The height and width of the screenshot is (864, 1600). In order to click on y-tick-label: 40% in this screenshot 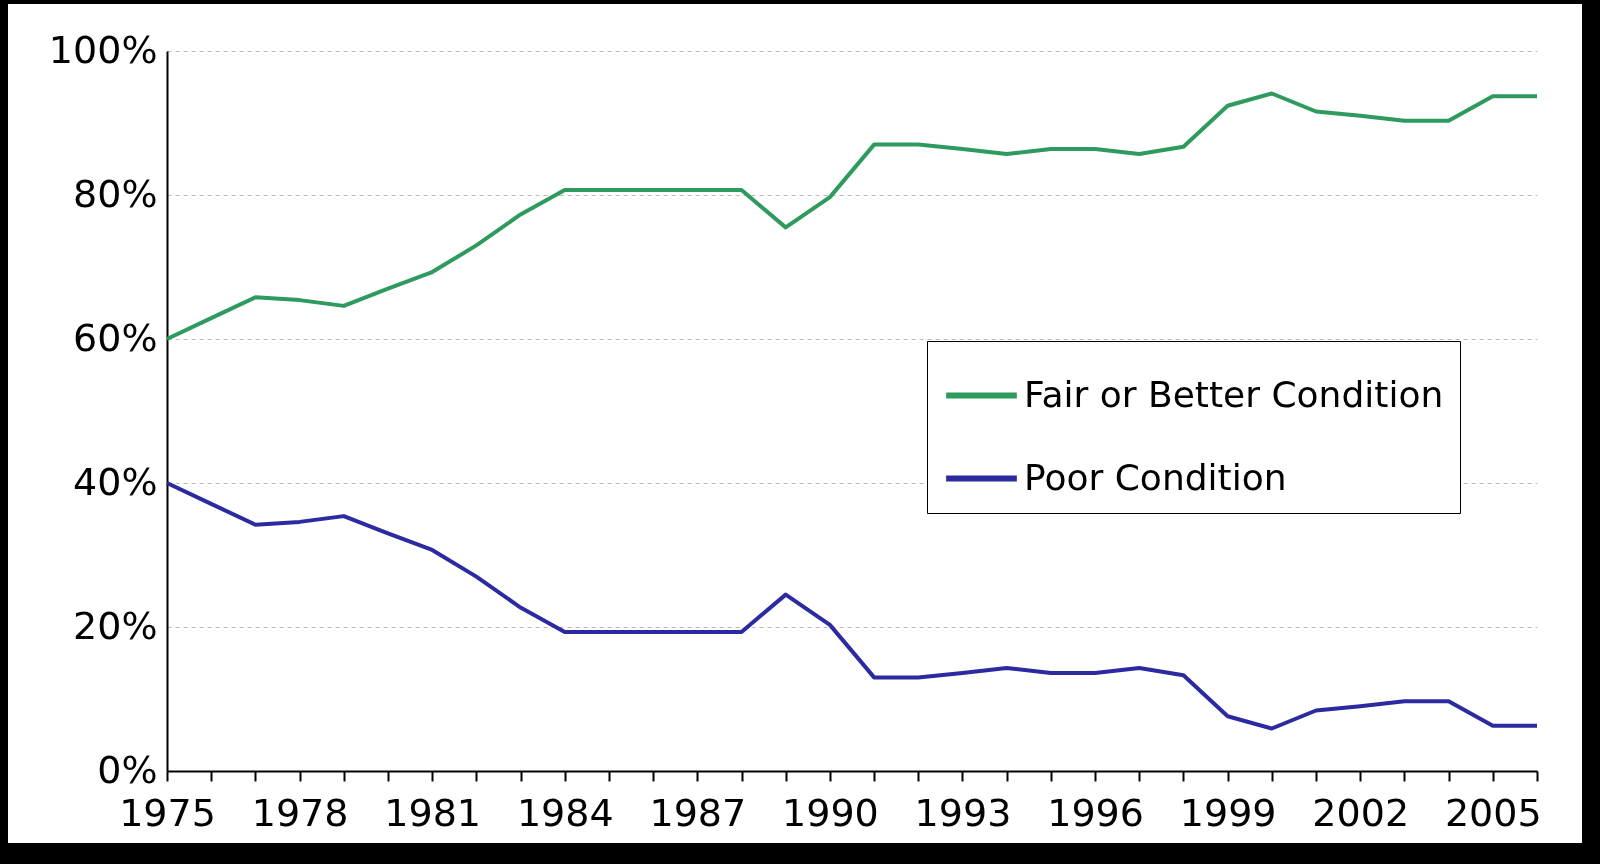, I will do `click(115, 481)`.